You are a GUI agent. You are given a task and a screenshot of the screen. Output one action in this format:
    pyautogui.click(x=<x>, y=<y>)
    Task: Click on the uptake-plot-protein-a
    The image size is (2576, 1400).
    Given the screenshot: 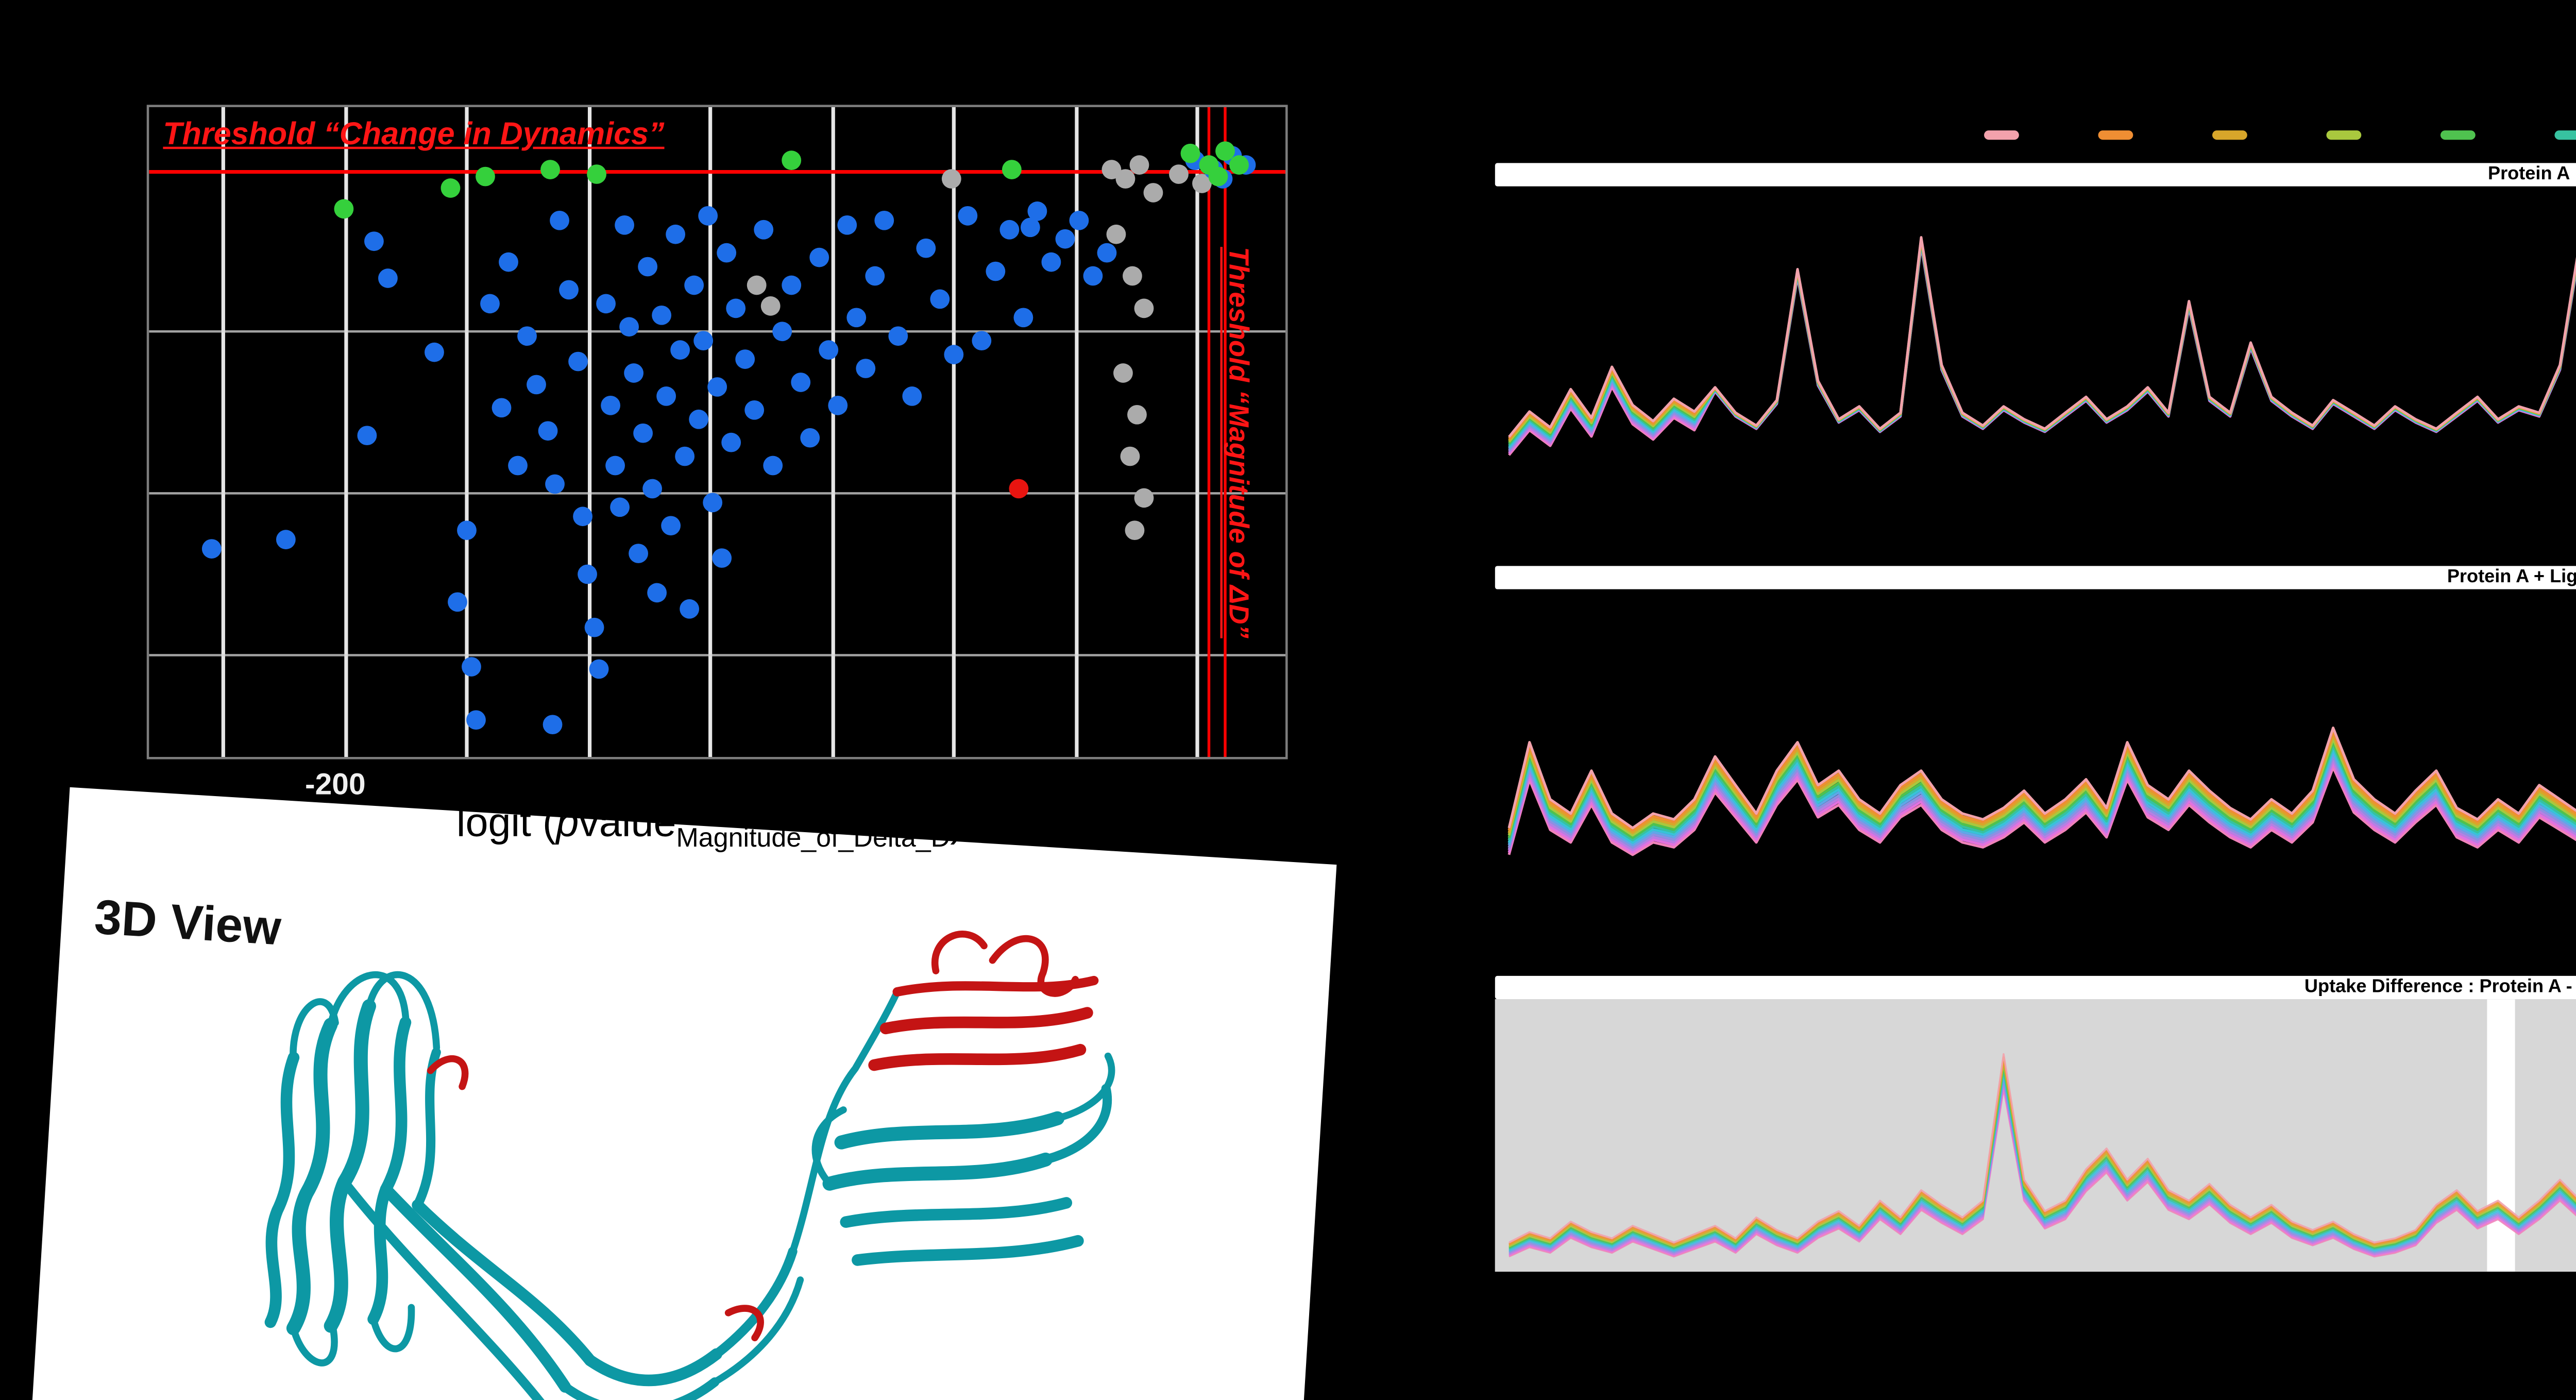 What is the action you would take?
    pyautogui.click(x=2035, y=370)
    